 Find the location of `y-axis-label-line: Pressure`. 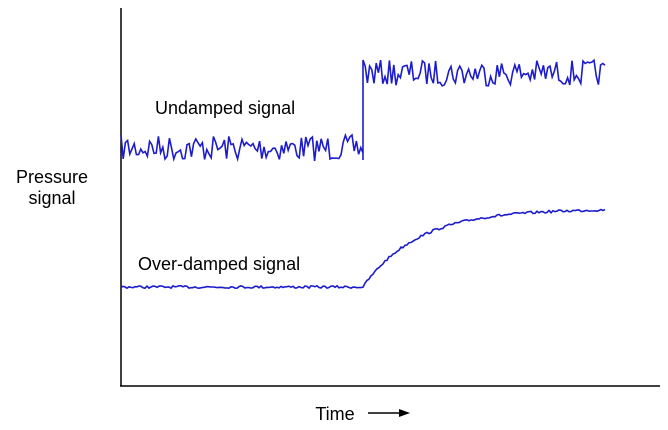

y-axis-label-line: Pressure is located at coordinates (52, 177).